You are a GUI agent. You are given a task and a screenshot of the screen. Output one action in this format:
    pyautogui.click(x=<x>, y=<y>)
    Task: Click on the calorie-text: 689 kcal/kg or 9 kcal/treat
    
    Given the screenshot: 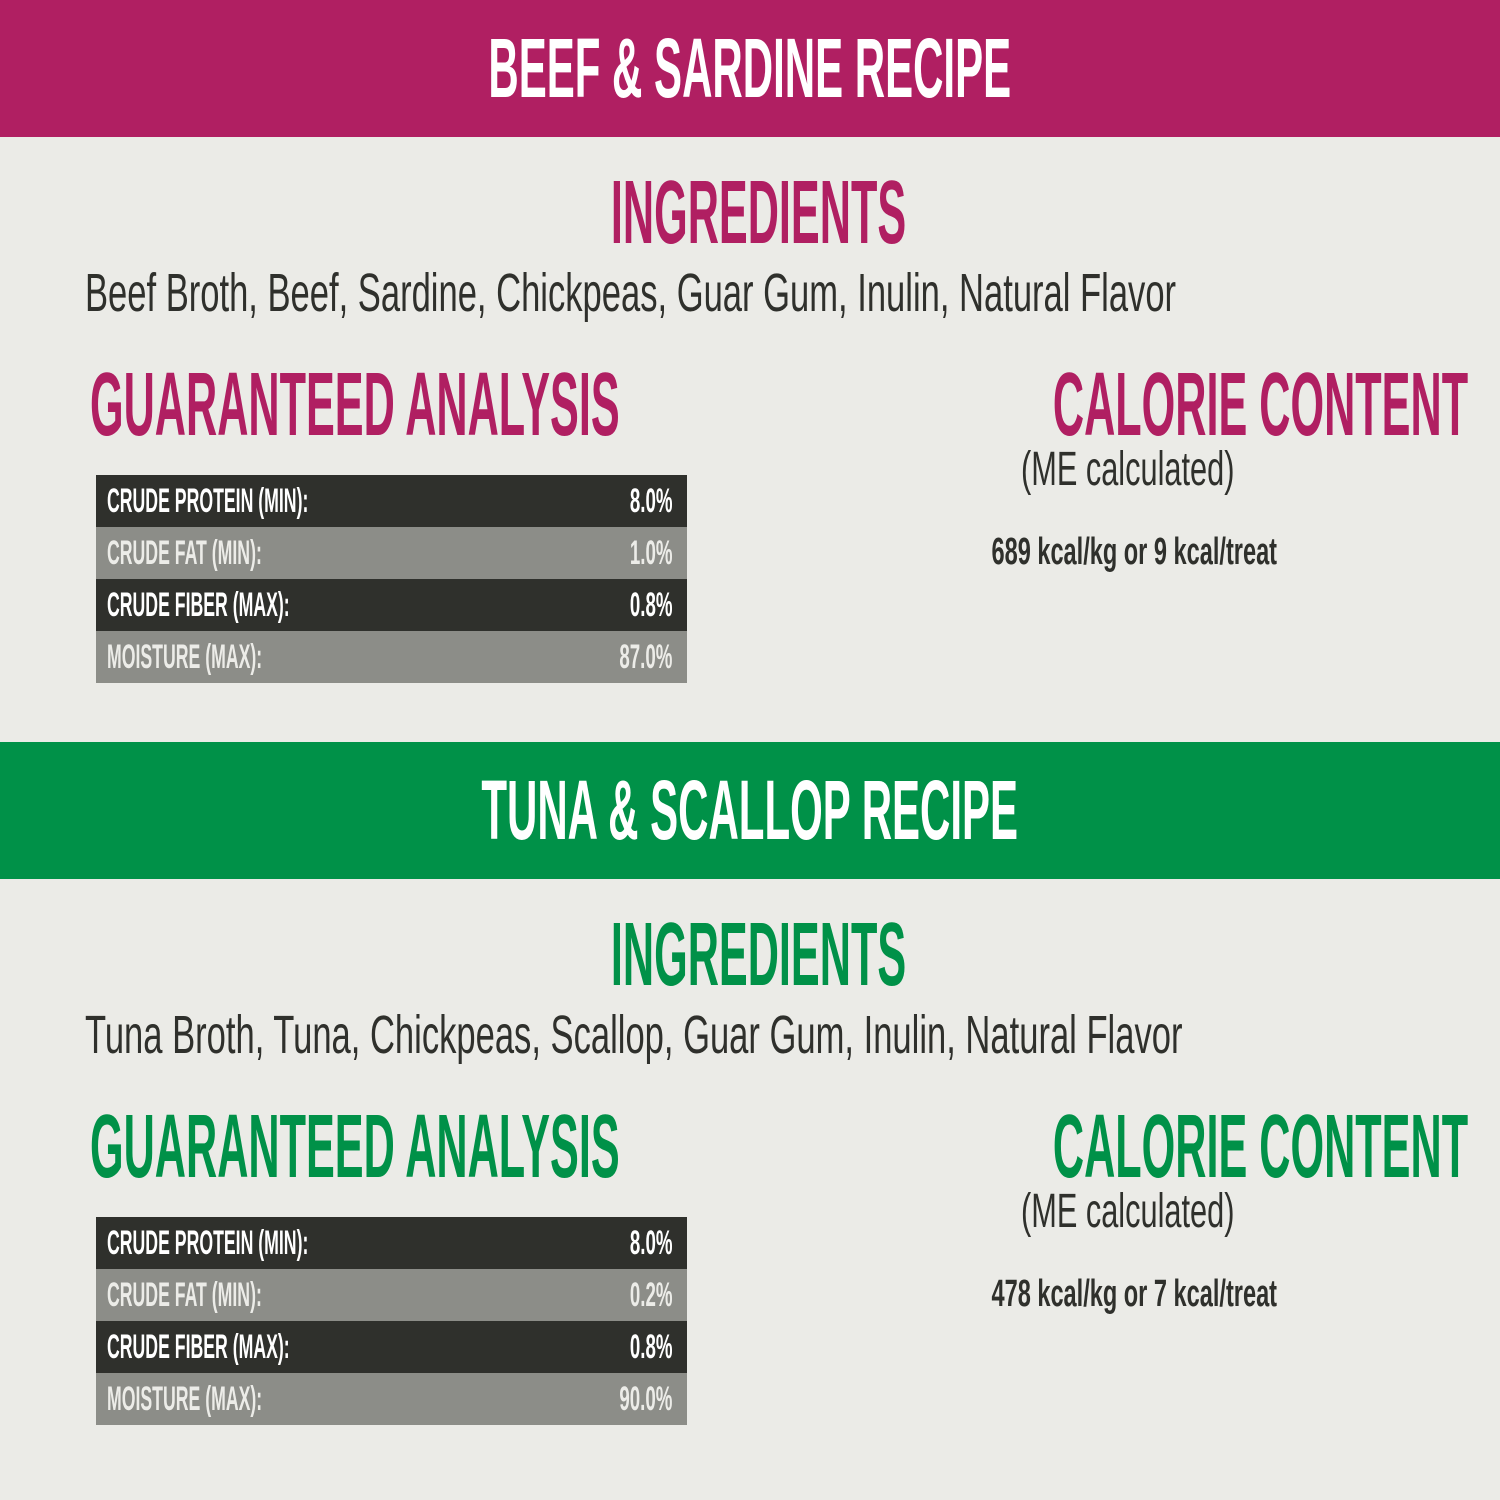 What is the action you would take?
    pyautogui.click(x=1134, y=552)
    